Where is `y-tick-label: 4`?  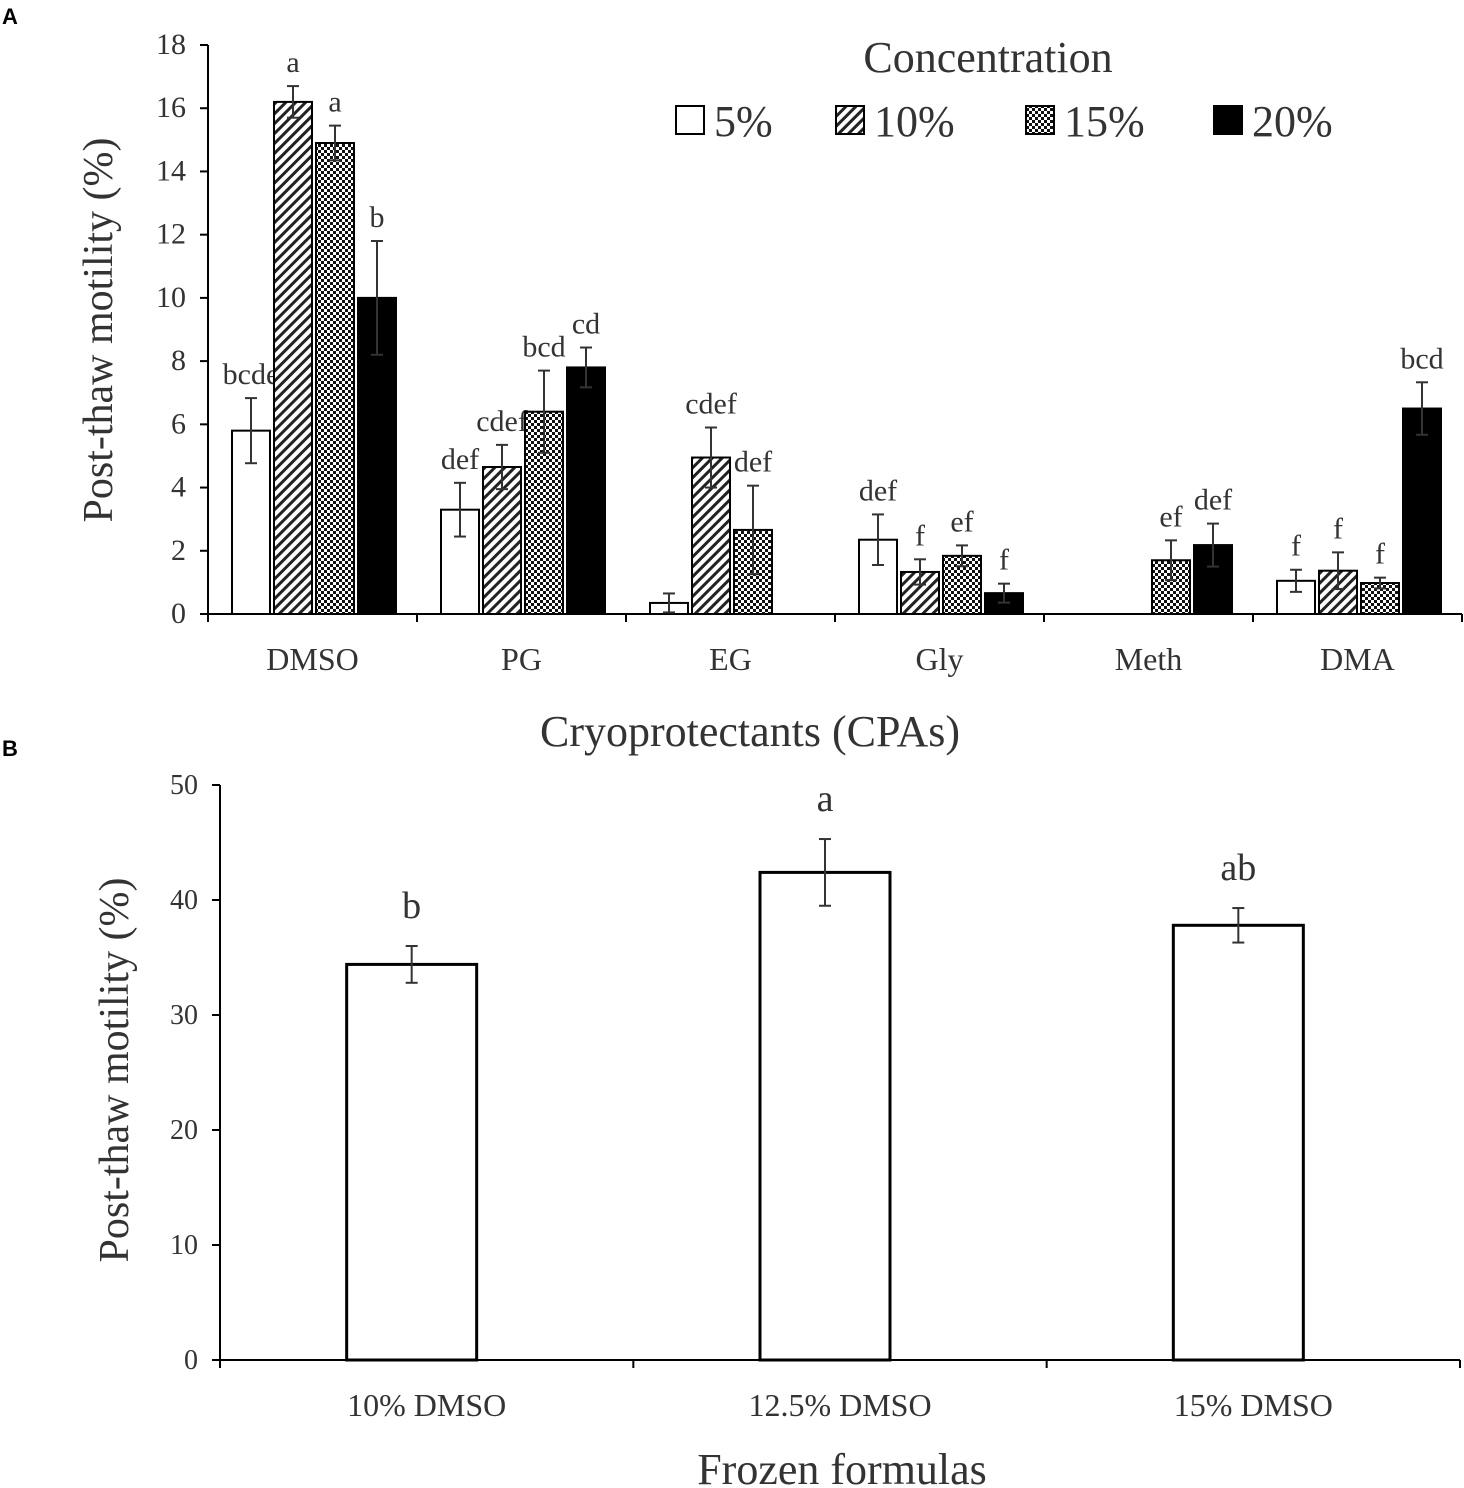 y-tick-label: 4 is located at coordinates (178, 487).